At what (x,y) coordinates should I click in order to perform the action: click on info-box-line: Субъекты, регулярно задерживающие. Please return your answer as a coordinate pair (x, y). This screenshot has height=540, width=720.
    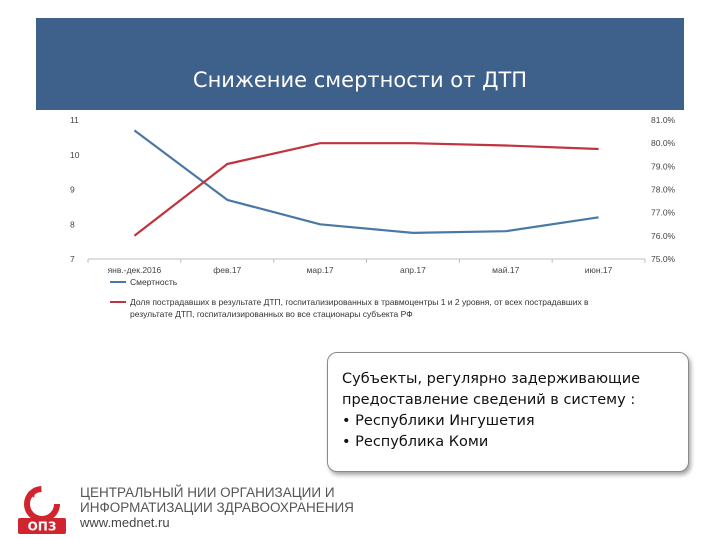
    Looking at the image, I should click on (491, 379).